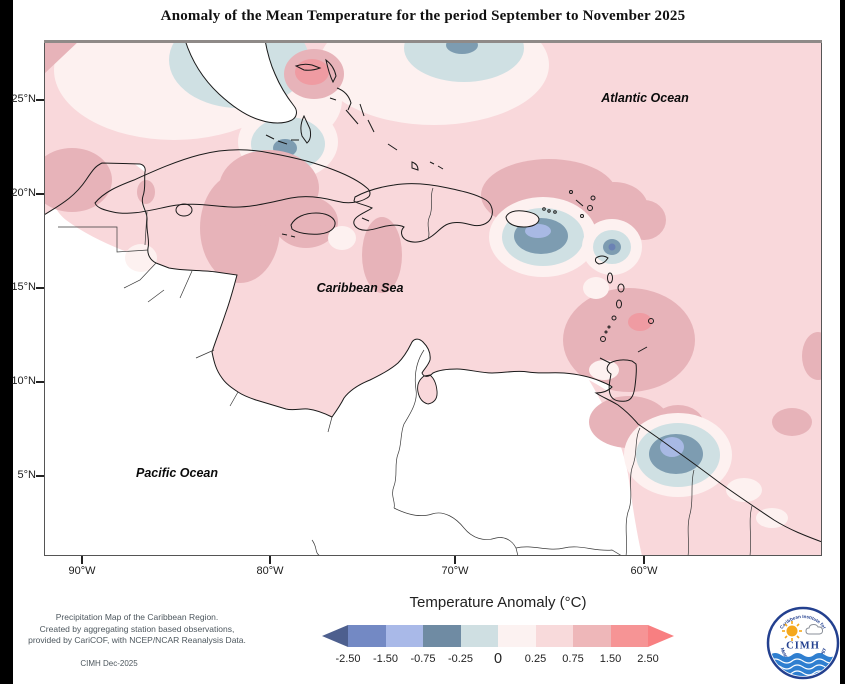 The width and height of the screenshot is (845, 685). What do you see at coordinates (26, 475) in the screenshot?
I see `latitude-label: 5°N` at bounding box center [26, 475].